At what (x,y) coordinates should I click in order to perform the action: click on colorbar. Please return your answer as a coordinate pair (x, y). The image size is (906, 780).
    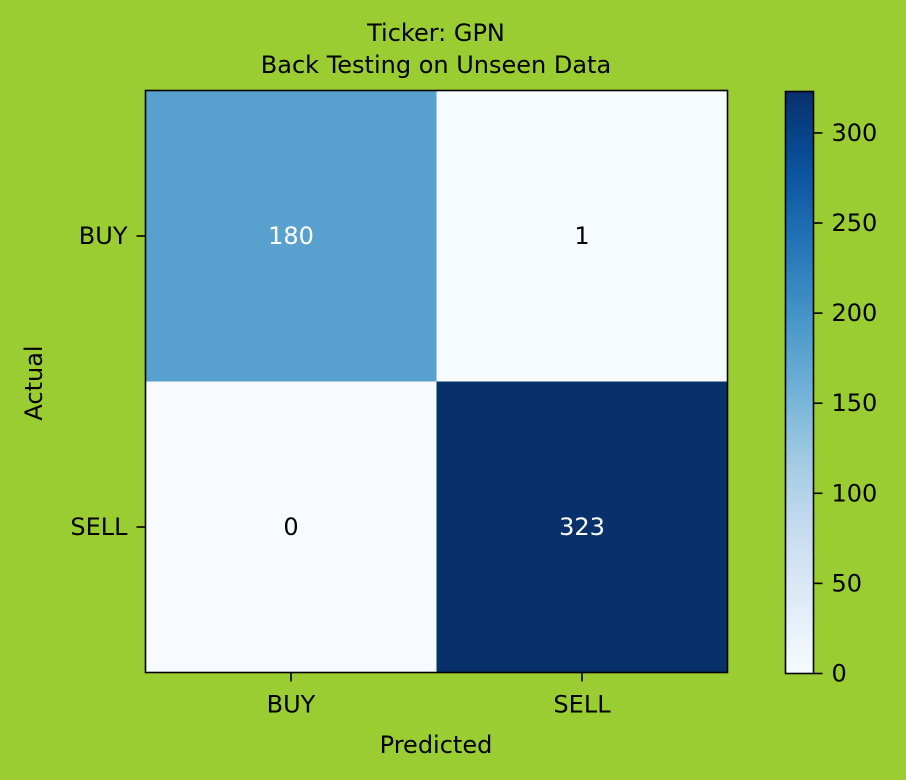
    Looking at the image, I should click on (799, 382).